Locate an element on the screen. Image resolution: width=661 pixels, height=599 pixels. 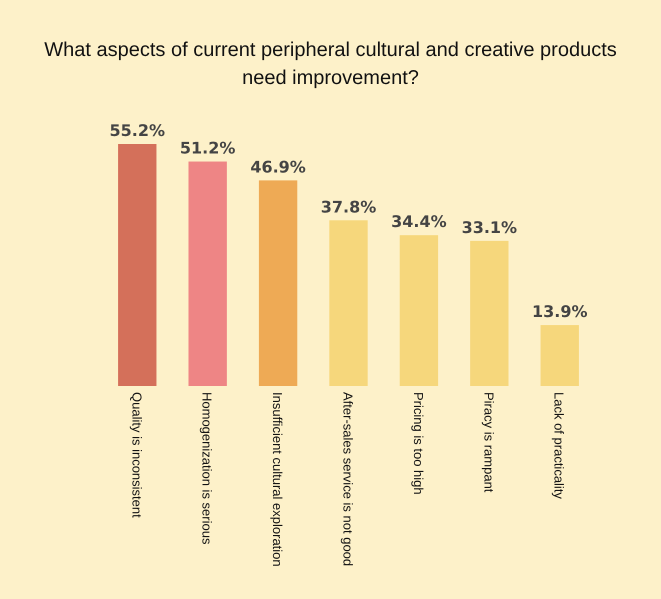
x-tick-label: After-sales service is not good is located at coordinates (348, 479).